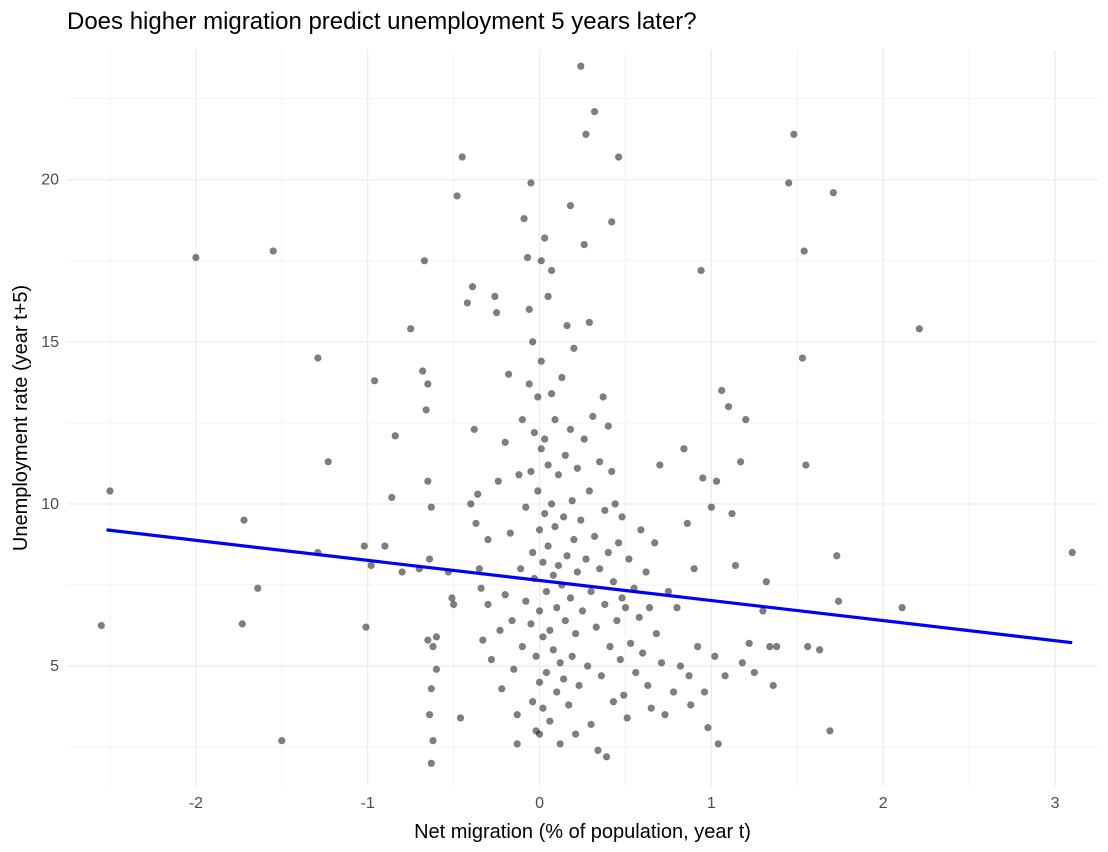 Image resolution: width=1108 pixels, height=852 pixels. What do you see at coordinates (624, 803) in the screenshot?
I see `x-axis-ticks: -2 -1 0 1 2 3` at bounding box center [624, 803].